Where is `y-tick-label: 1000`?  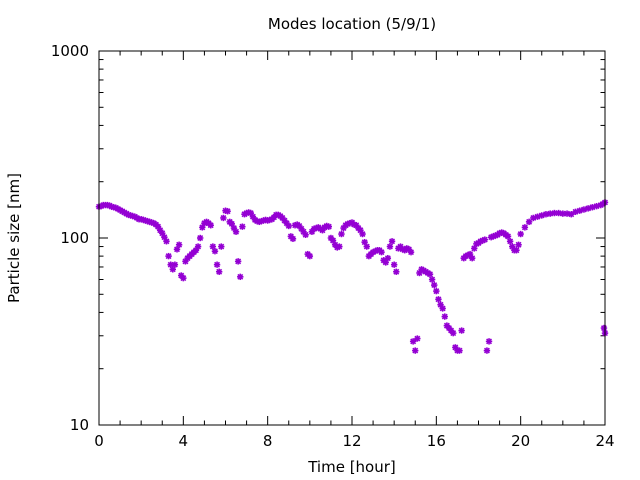 y-tick-label: 1000 is located at coordinates (70, 51).